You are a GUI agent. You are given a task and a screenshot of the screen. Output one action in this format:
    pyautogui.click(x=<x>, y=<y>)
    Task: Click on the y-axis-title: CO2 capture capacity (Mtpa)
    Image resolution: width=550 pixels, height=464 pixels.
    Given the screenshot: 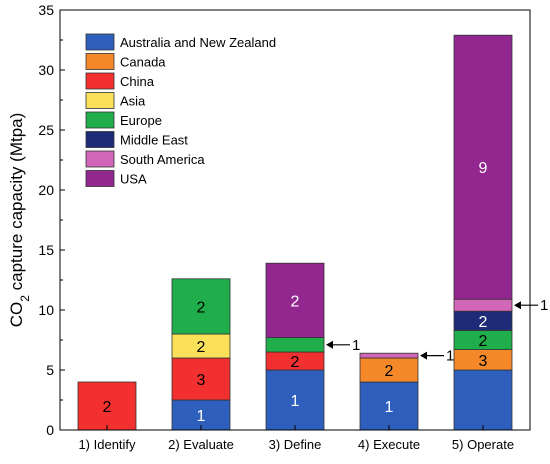 What is the action you would take?
    pyautogui.click(x=19, y=220)
    